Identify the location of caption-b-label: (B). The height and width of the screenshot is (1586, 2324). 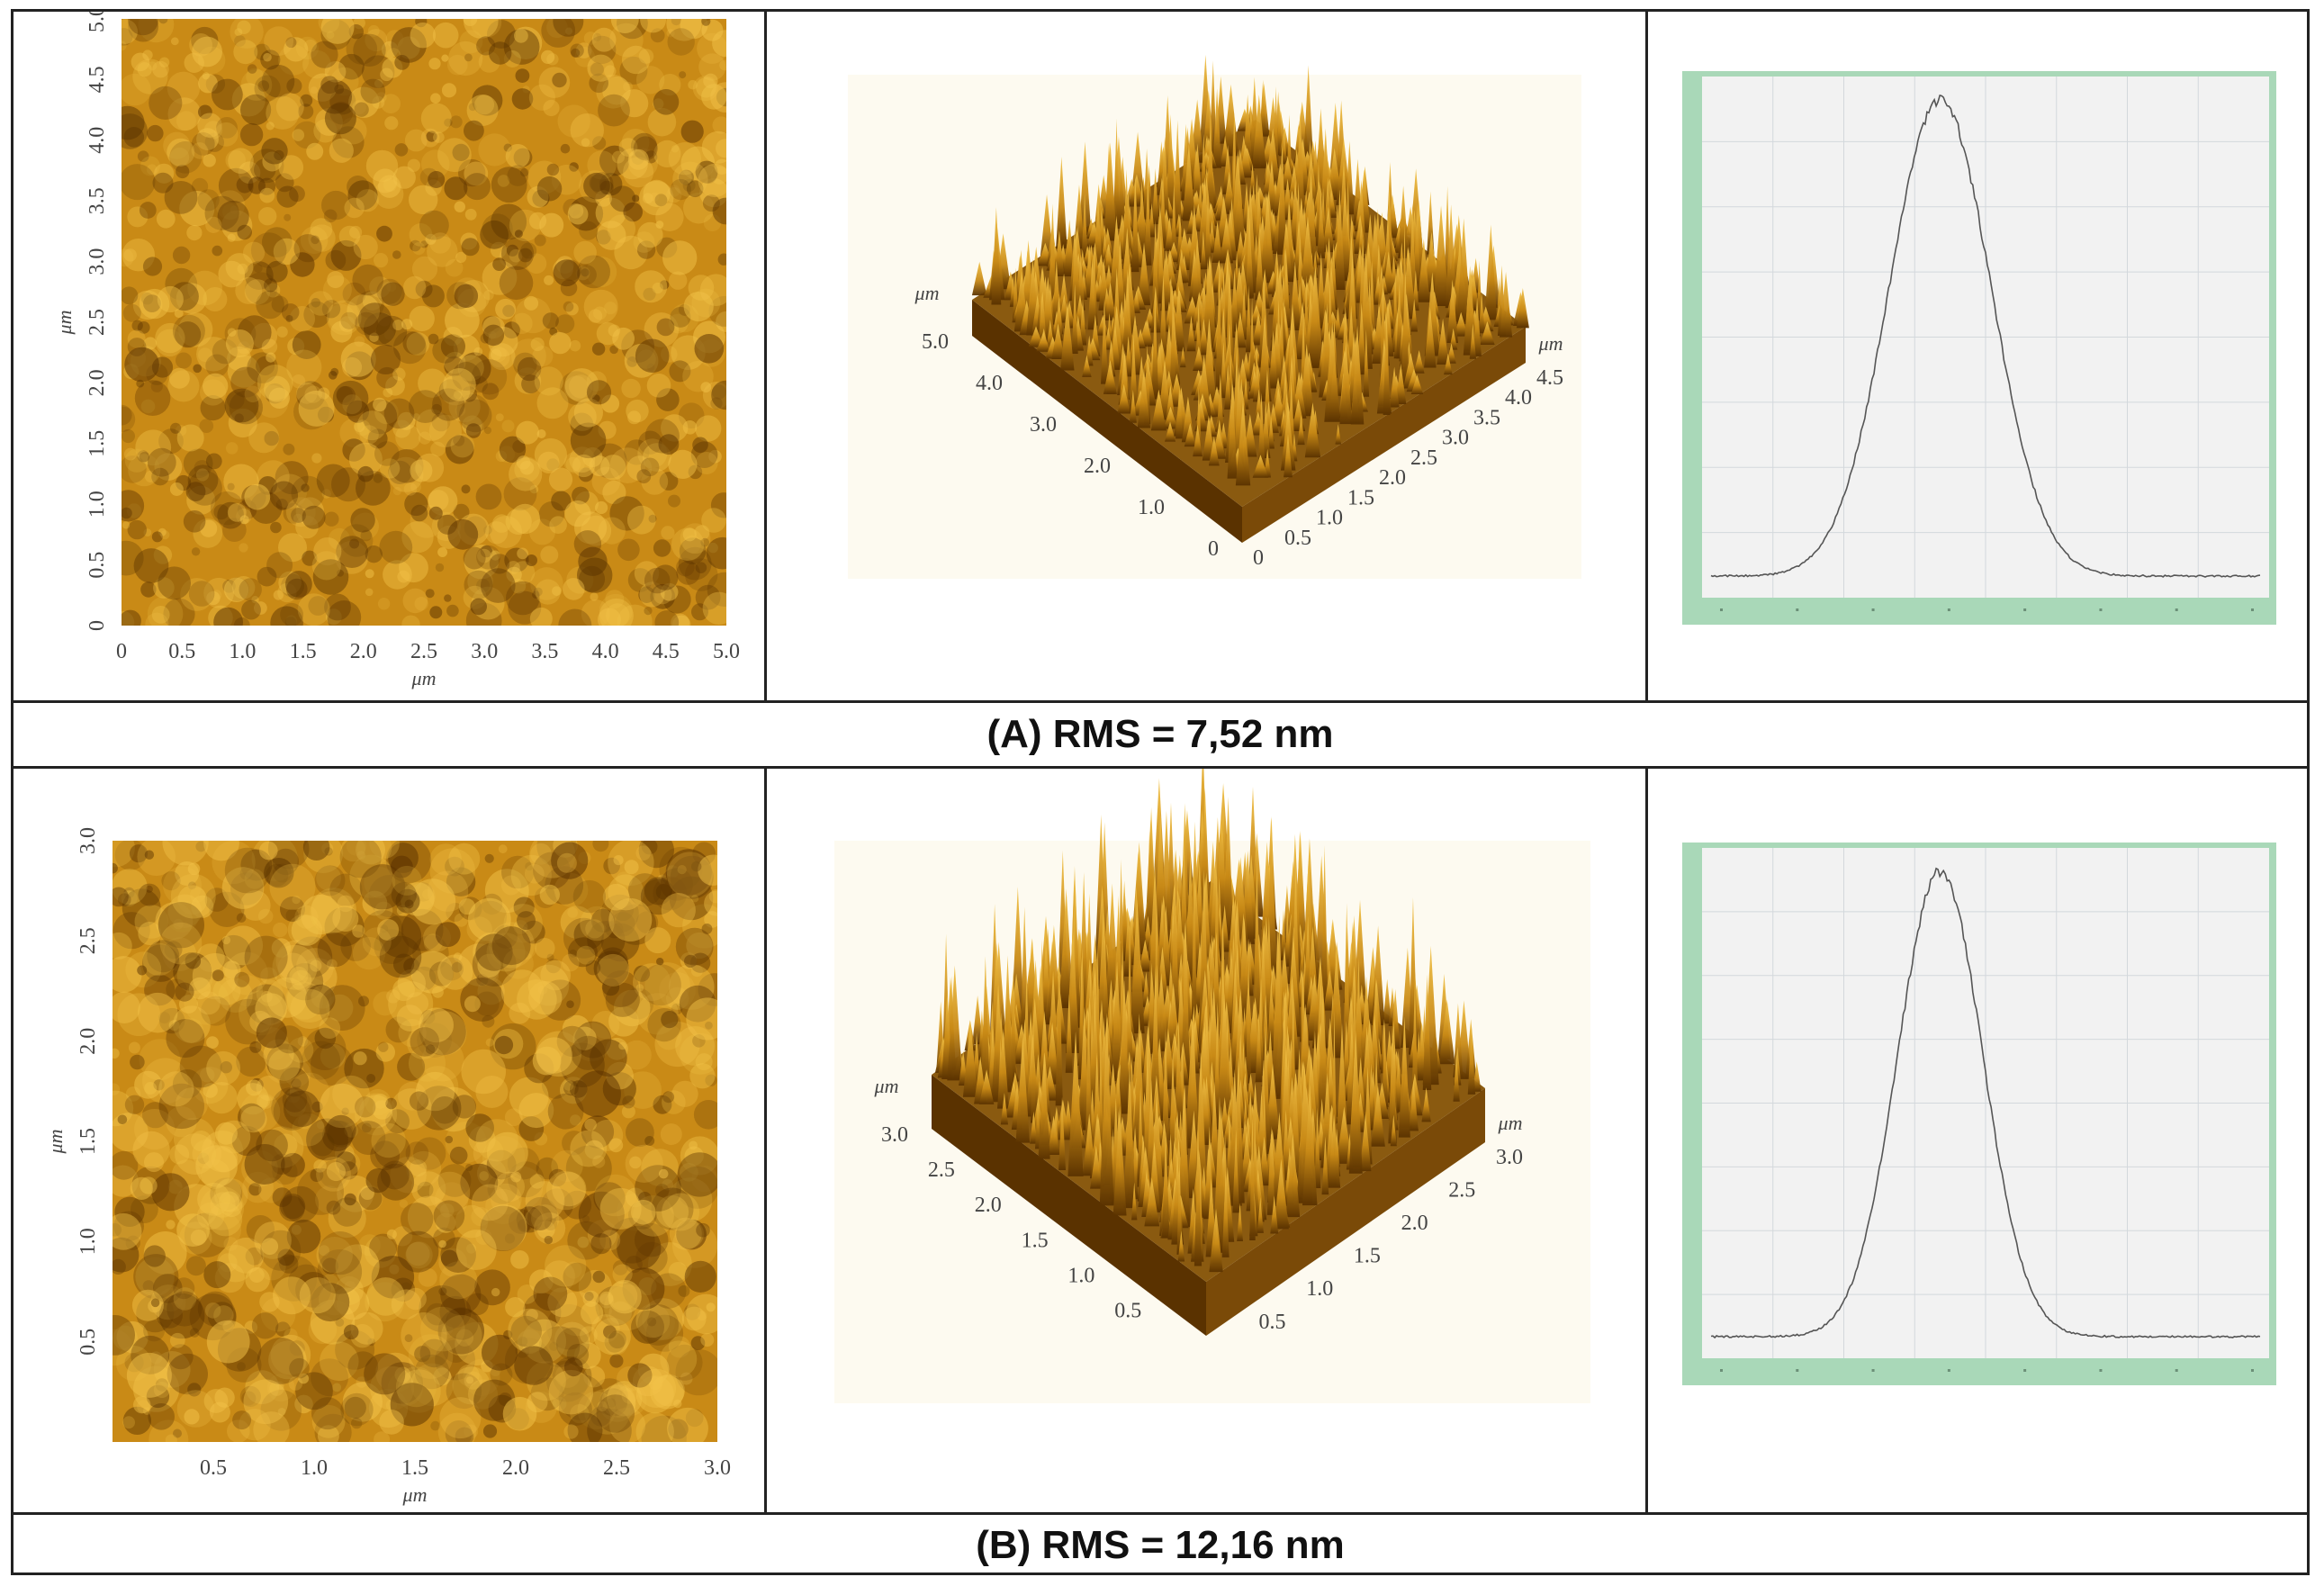
(1003, 1545).